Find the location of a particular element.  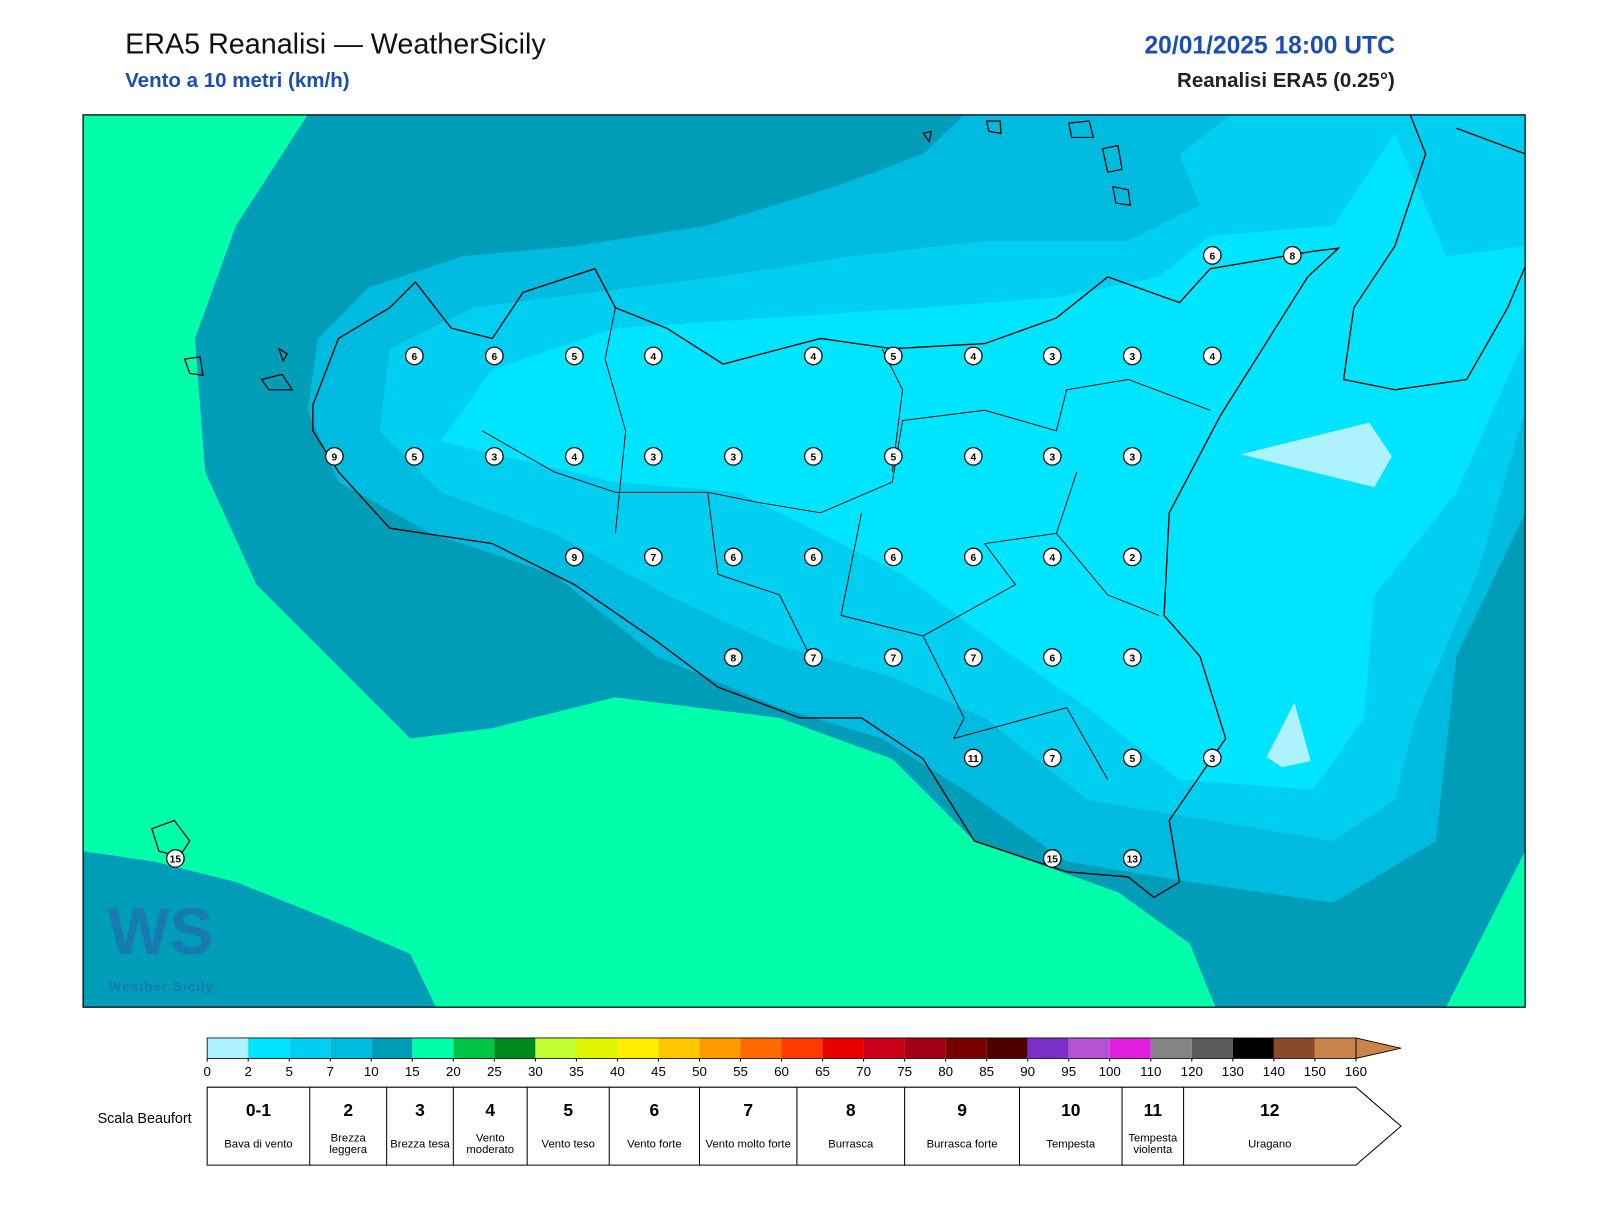

colorbar-tick-label: 75 is located at coordinates (904, 1071).